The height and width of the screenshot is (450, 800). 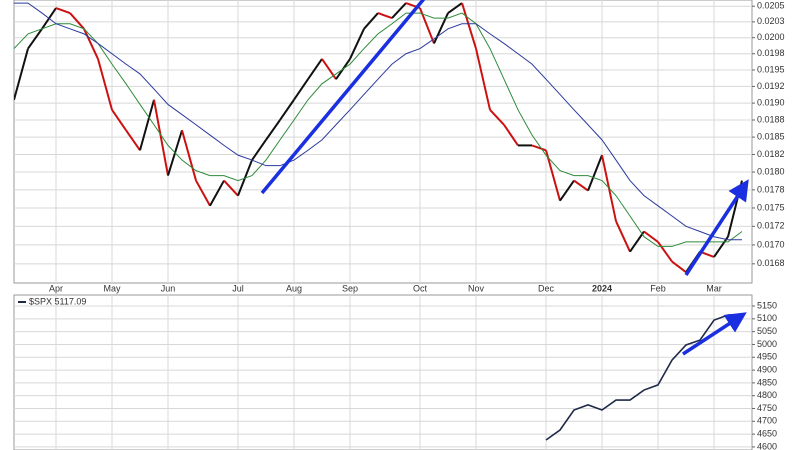 What do you see at coordinates (644, 377) in the screenshot?
I see `series-line` at bounding box center [644, 377].